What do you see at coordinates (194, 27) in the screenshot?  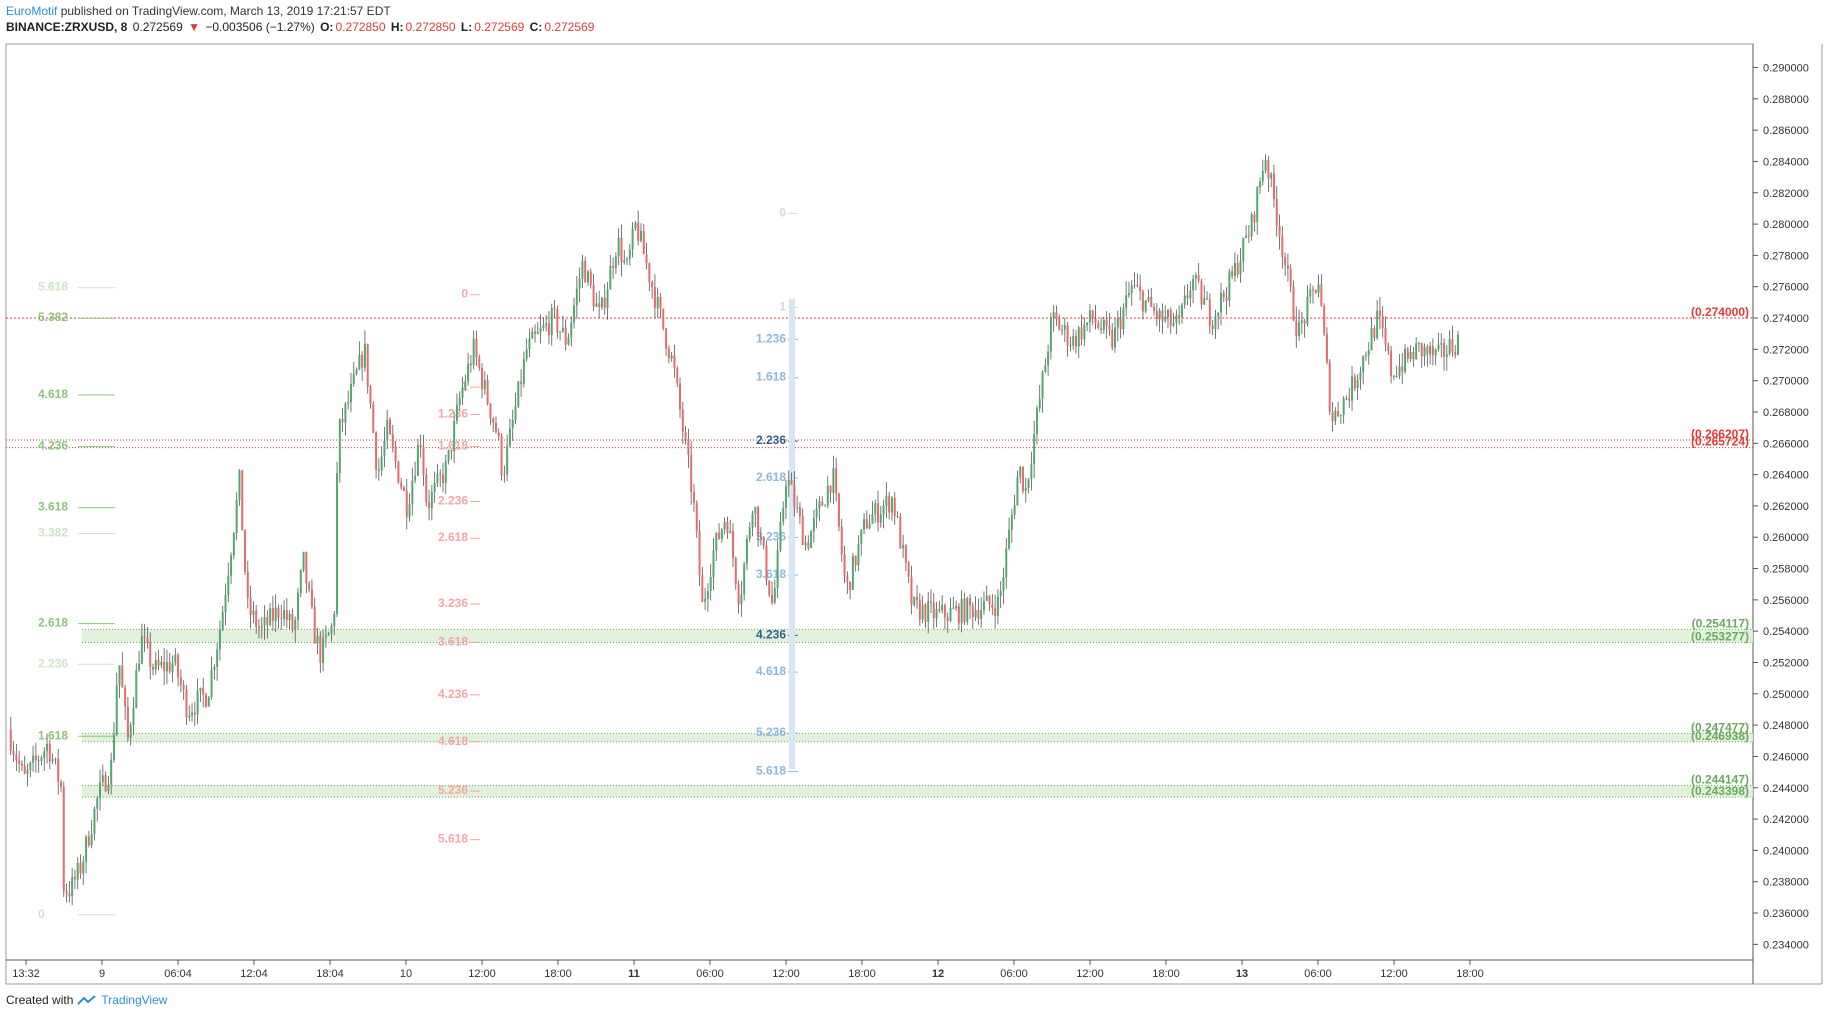 I see `change-down-icon: ▼` at bounding box center [194, 27].